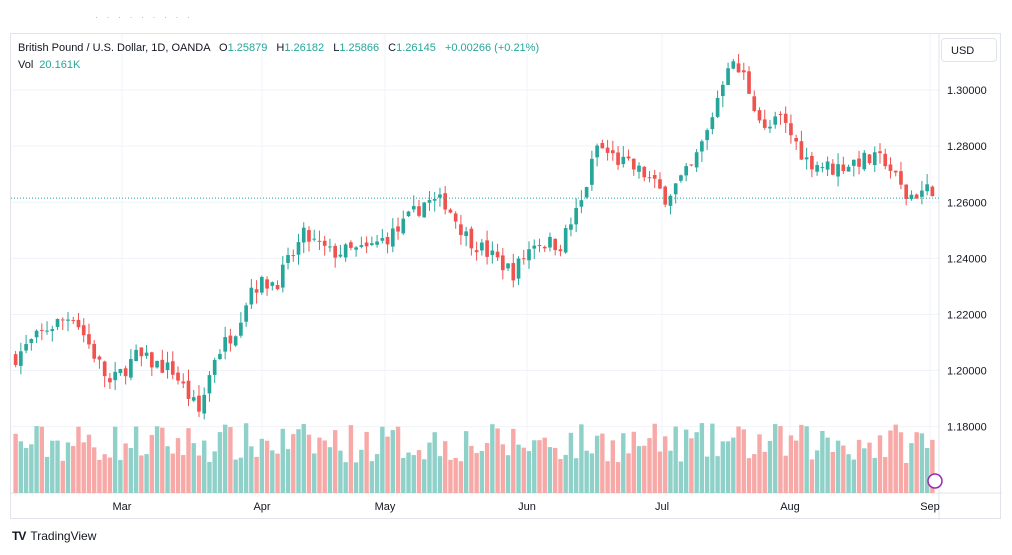  I want to click on symbol-title: British Pound / U.S. Dollar, 1D, OANDA, so click(114, 48).